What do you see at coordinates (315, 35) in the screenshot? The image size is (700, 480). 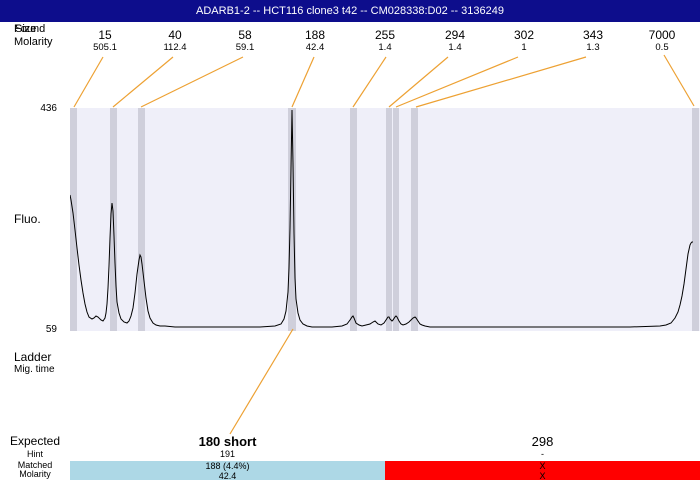 I see `peak-size-value: 188` at bounding box center [315, 35].